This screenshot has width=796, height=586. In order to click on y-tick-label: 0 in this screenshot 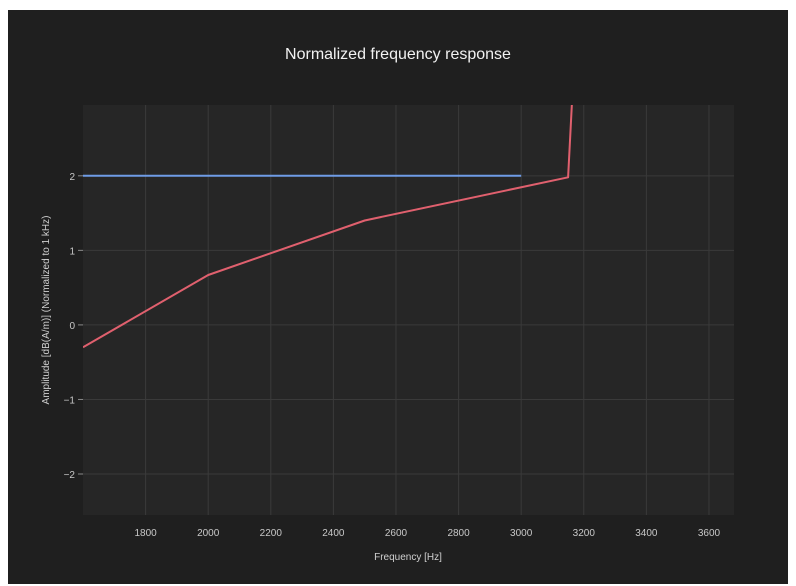, I will do `click(72, 326)`.